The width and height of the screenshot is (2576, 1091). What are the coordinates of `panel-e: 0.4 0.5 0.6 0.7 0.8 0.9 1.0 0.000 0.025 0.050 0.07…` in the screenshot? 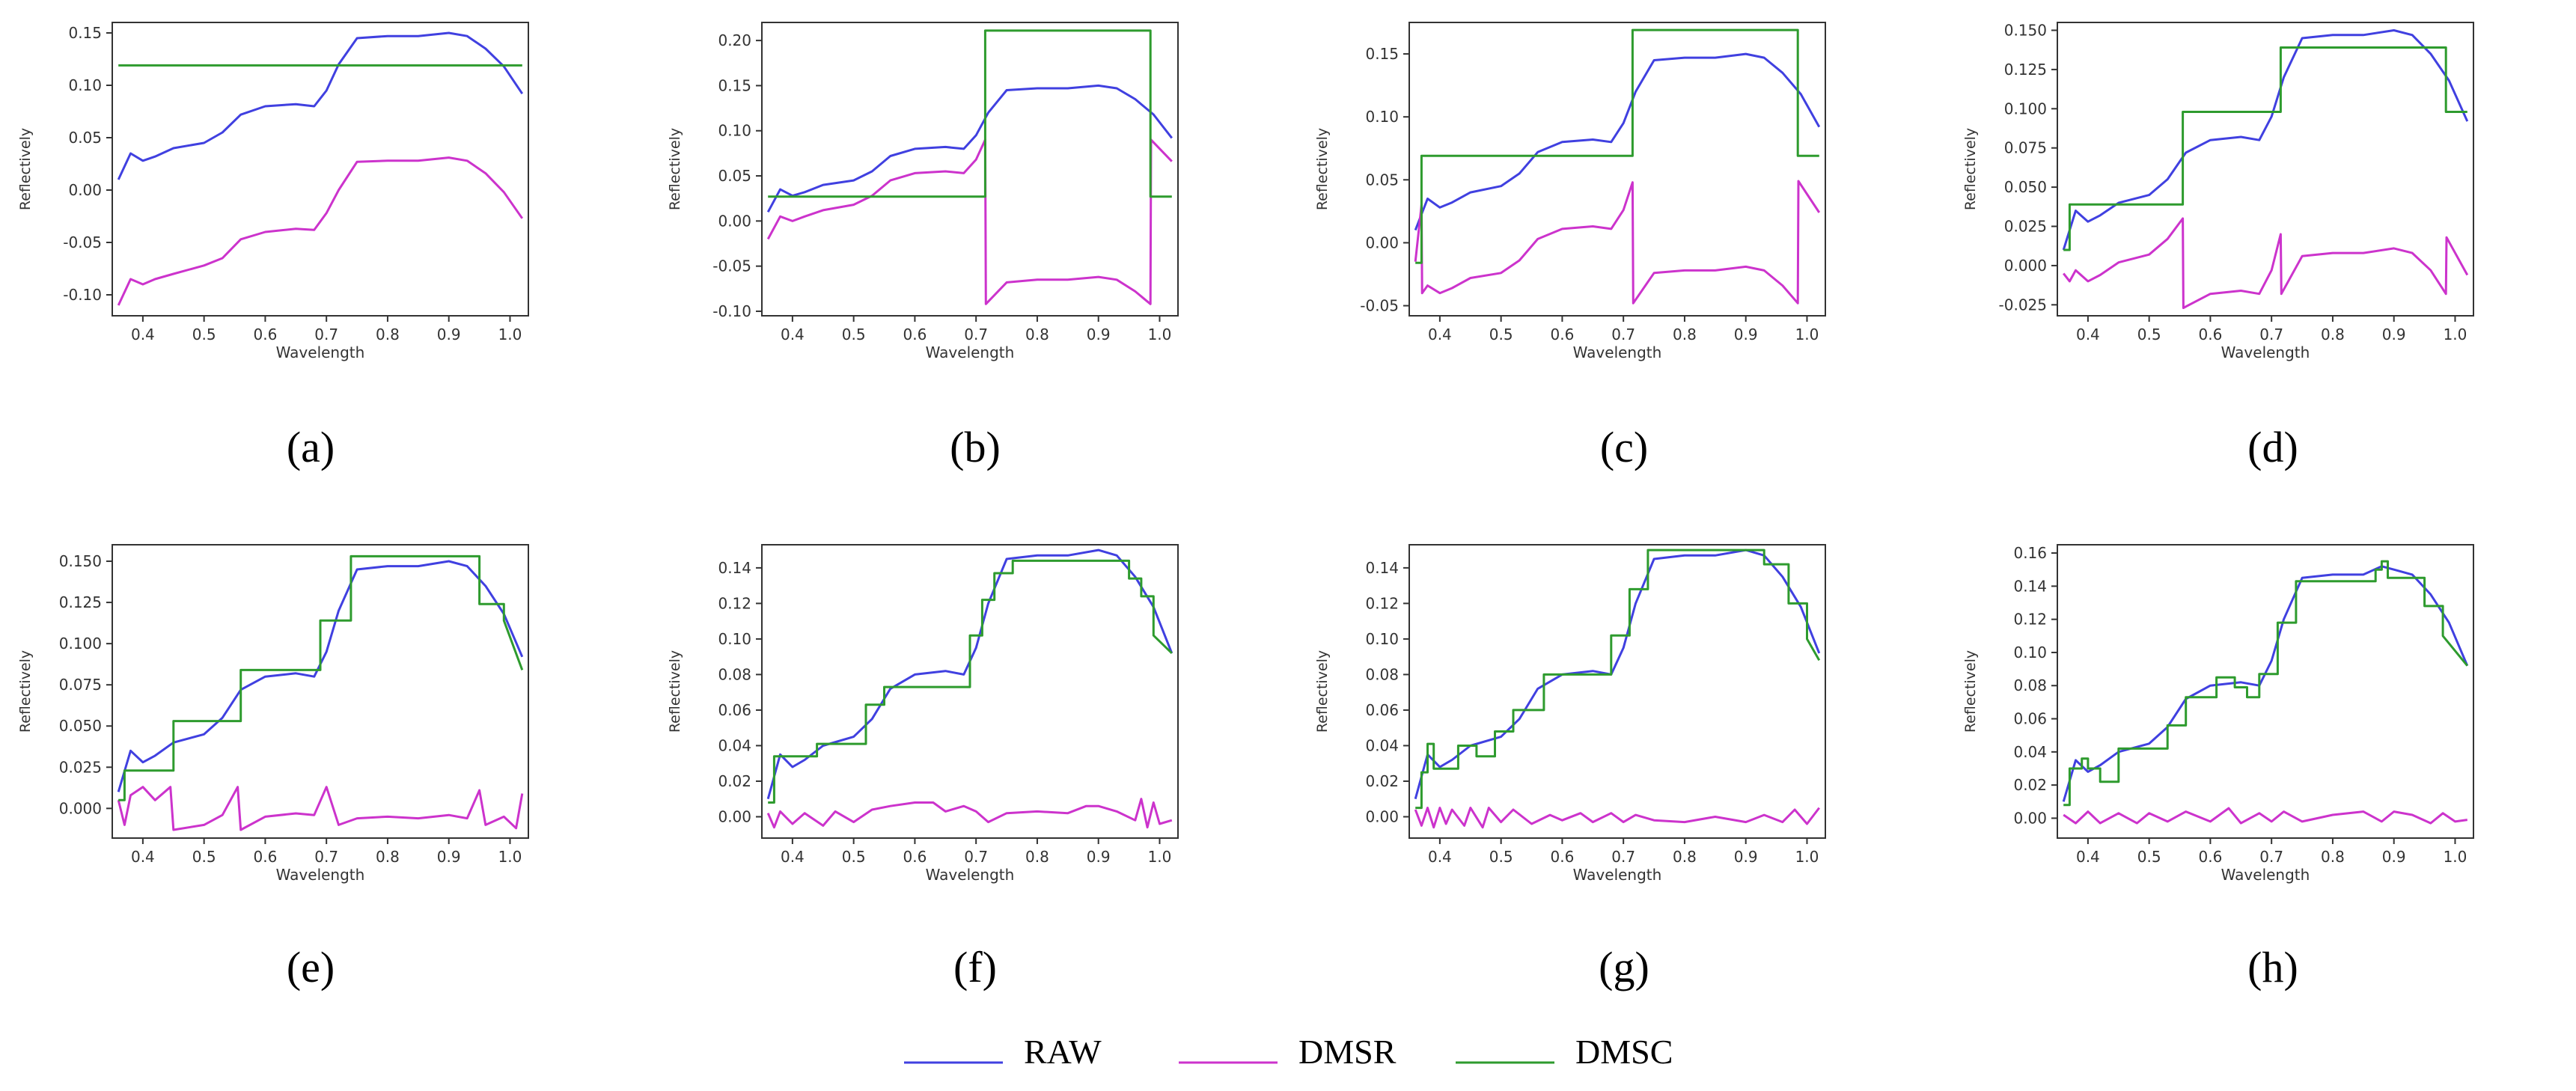 It's located at (273, 768).